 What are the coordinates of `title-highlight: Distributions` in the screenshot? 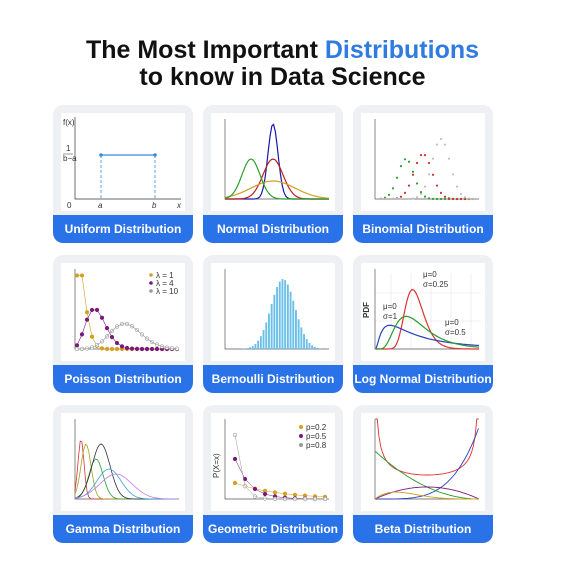 It's located at (402, 50).